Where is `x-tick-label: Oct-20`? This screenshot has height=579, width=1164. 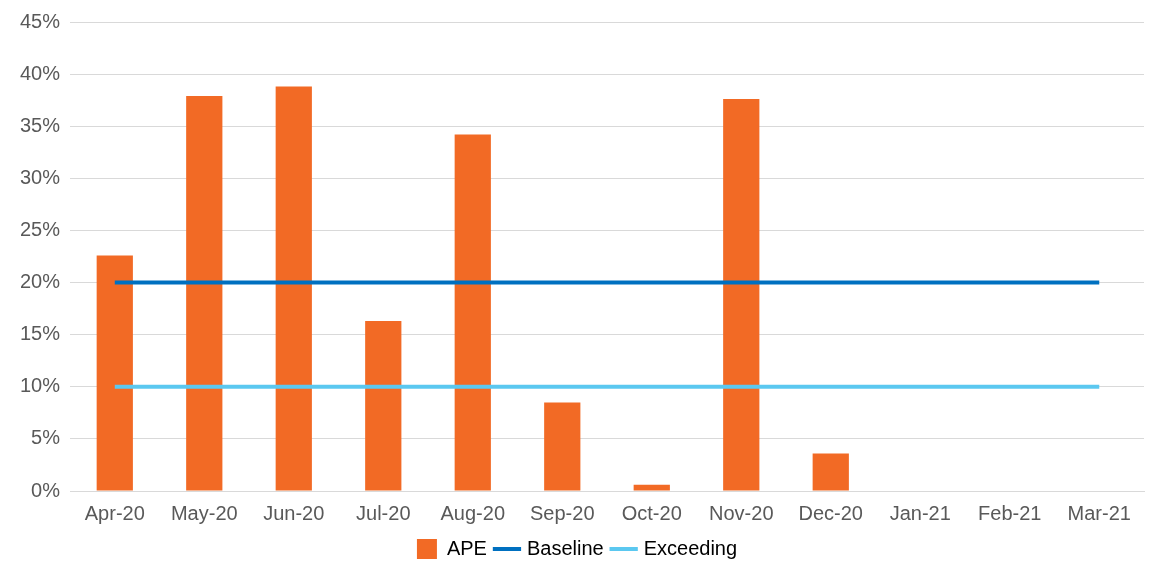 x-tick-label: Oct-20 is located at coordinates (651, 512).